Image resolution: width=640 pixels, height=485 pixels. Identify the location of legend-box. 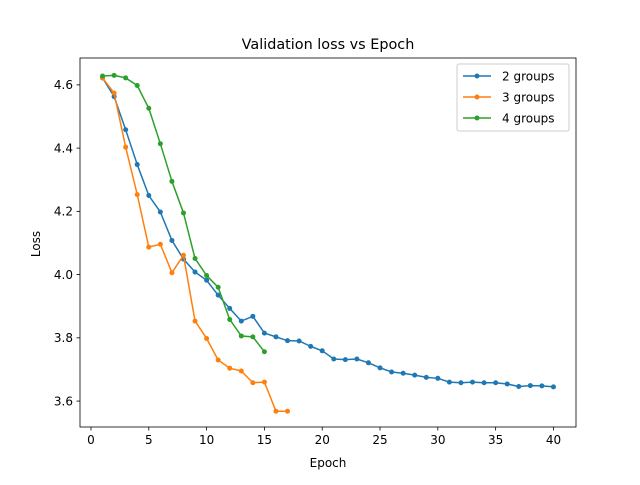
(513, 97).